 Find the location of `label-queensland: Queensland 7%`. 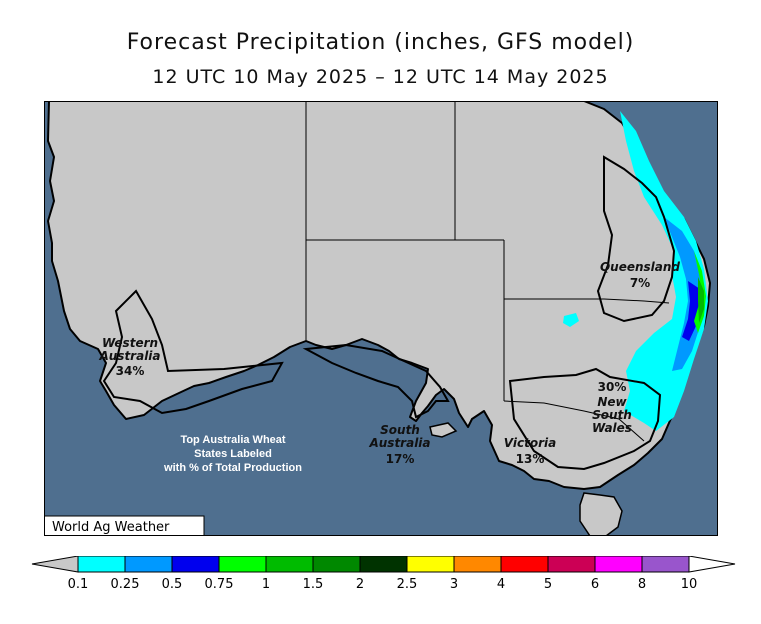

label-queensland: Queensland 7% is located at coordinates (640, 275).